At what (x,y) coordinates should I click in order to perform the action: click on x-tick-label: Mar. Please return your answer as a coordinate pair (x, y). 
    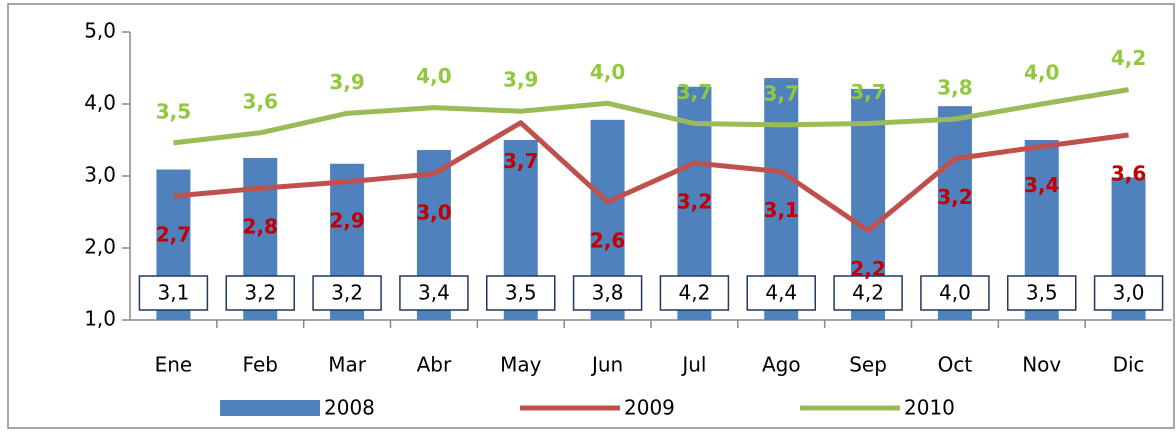
    Looking at the image, I should click on (347, 365).